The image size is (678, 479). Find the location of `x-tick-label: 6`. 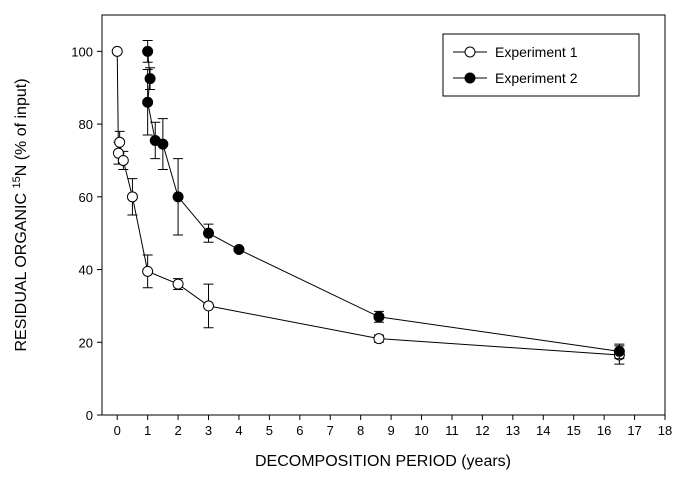

x-tick-label: 6 is located at coordinates (299, 430).